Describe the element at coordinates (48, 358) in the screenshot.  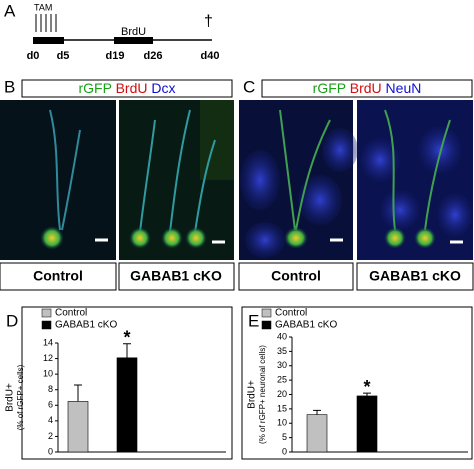
I see `y-tick-label: 12` at that location.